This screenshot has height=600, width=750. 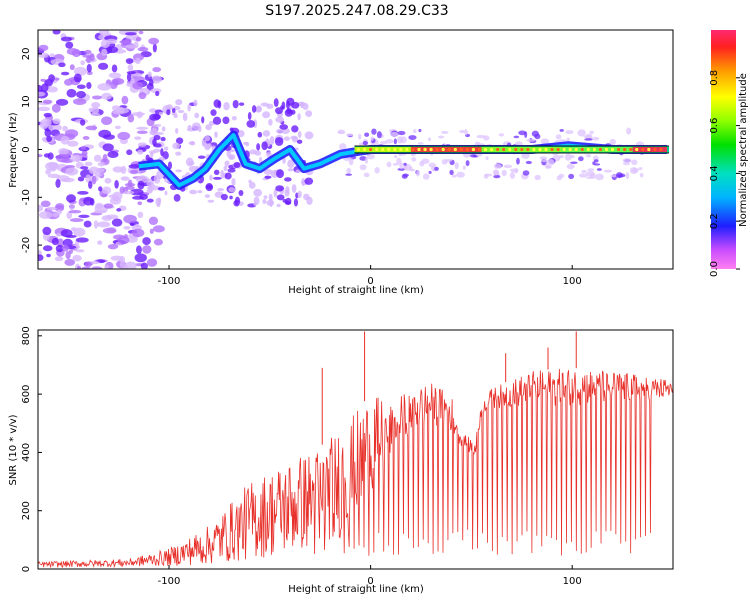 What do you see at coordinates (13, 449) in the screenshot?
I see `bottom-y-axis-label: SNR (10 * v/v)` at bounding box center [13, 449].